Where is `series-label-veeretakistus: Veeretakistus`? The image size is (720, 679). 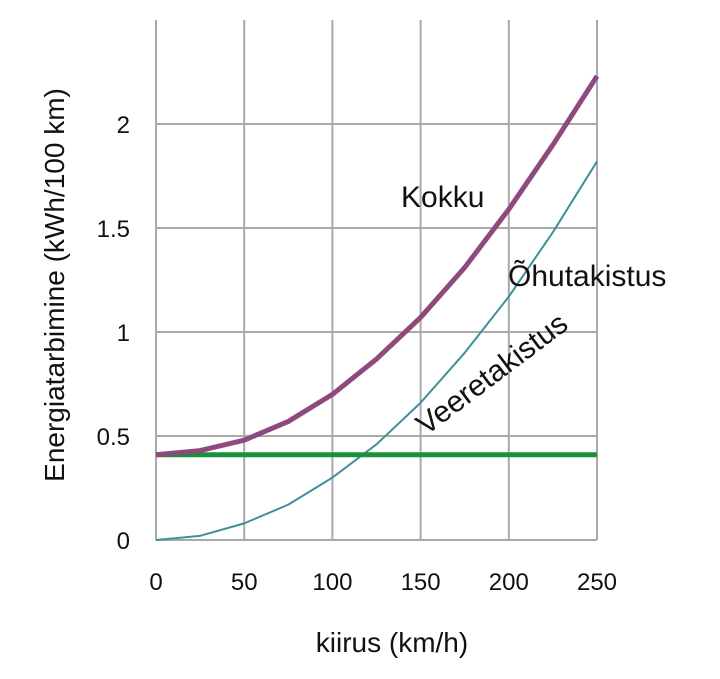 series-label-veeretakistus: Veeretakistus is located at coordinates (492, 374).